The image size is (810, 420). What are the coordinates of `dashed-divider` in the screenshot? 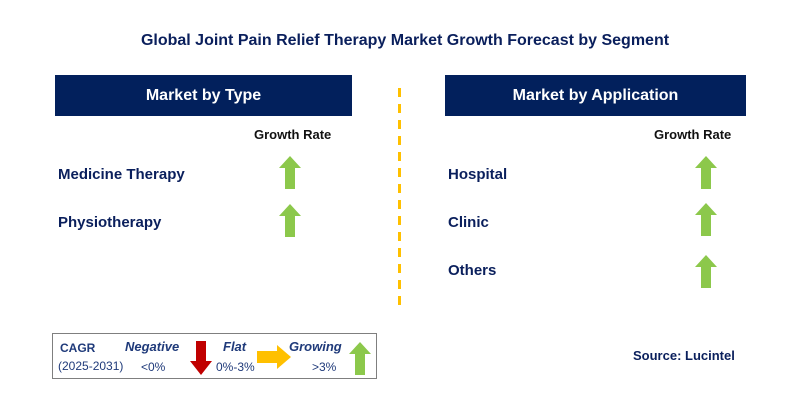 It's located at (399, 199).